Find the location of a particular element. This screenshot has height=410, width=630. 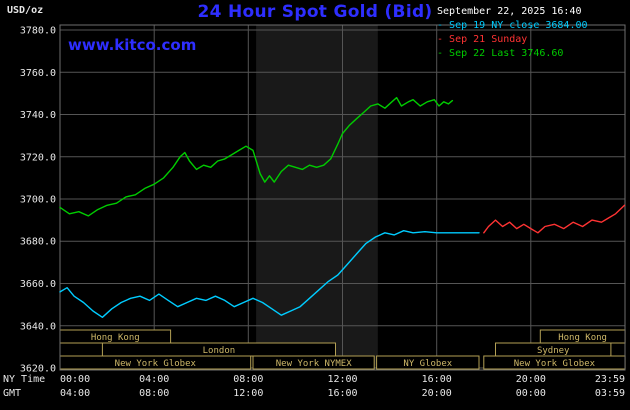

y-tick-label: 3740.0 is located at coordinates (38, 115).